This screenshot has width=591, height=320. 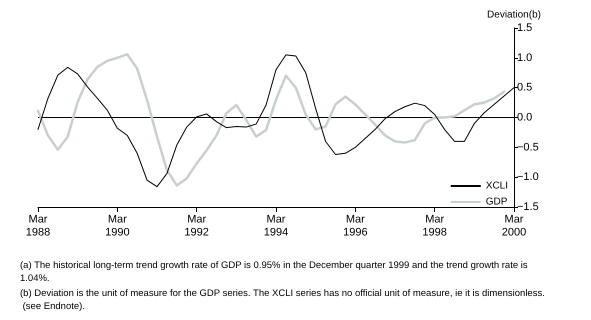 What do you see at coordinates (524, 118) in the screenshot?
I see `y-tick-label: 0.0` at bounding box center [524, 118].